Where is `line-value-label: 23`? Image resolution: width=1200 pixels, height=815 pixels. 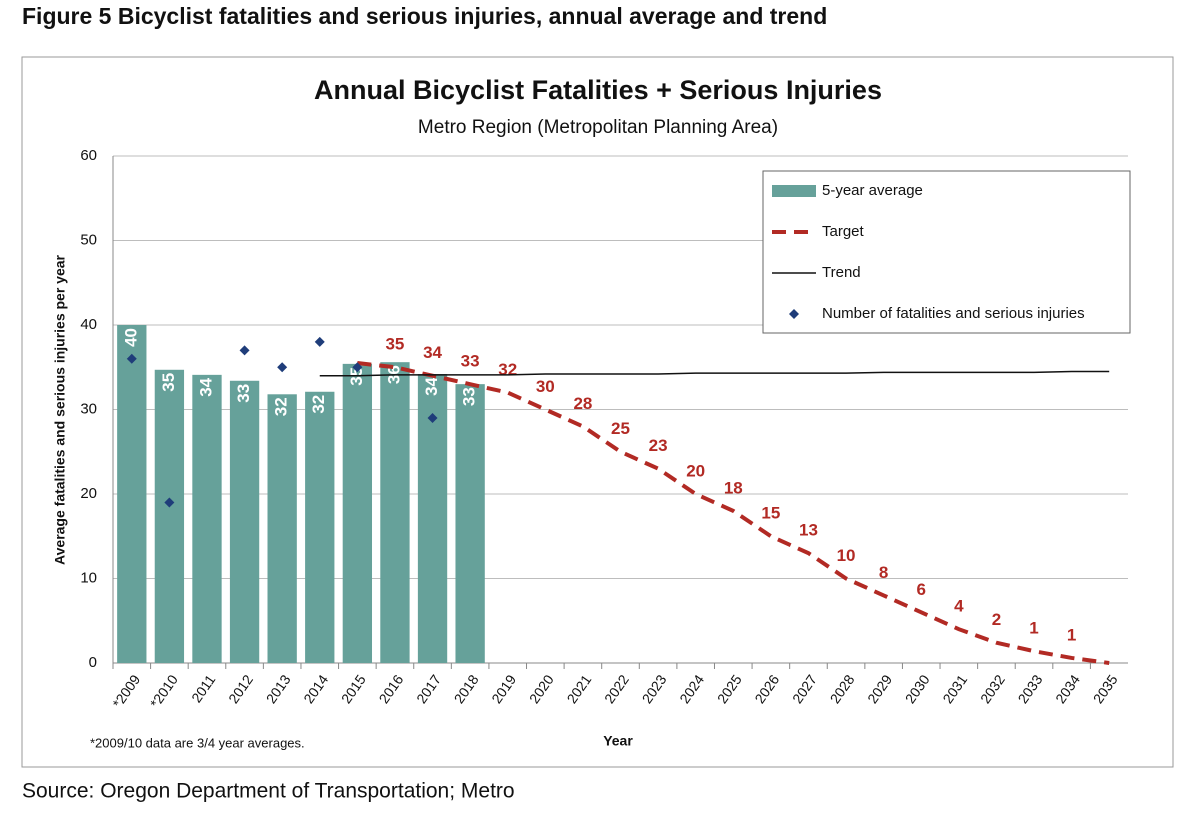 line-value-label: 23 is located at coordinates (658, 445).